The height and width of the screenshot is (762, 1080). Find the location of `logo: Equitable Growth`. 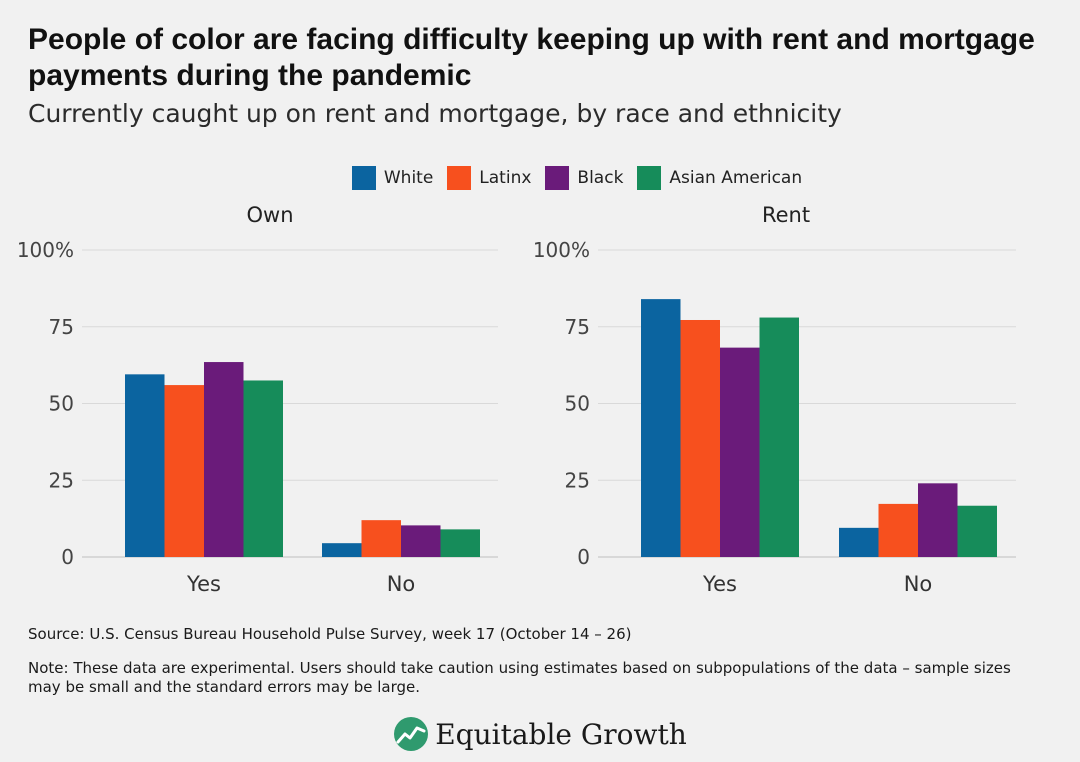

logo: Equitable Growth is located at coordinates (540, 734).